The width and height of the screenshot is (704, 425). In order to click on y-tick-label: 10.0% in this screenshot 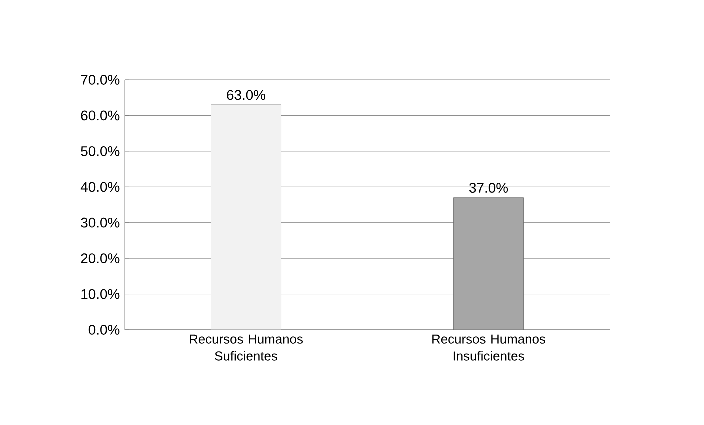, I will do `click(101, 294)`.